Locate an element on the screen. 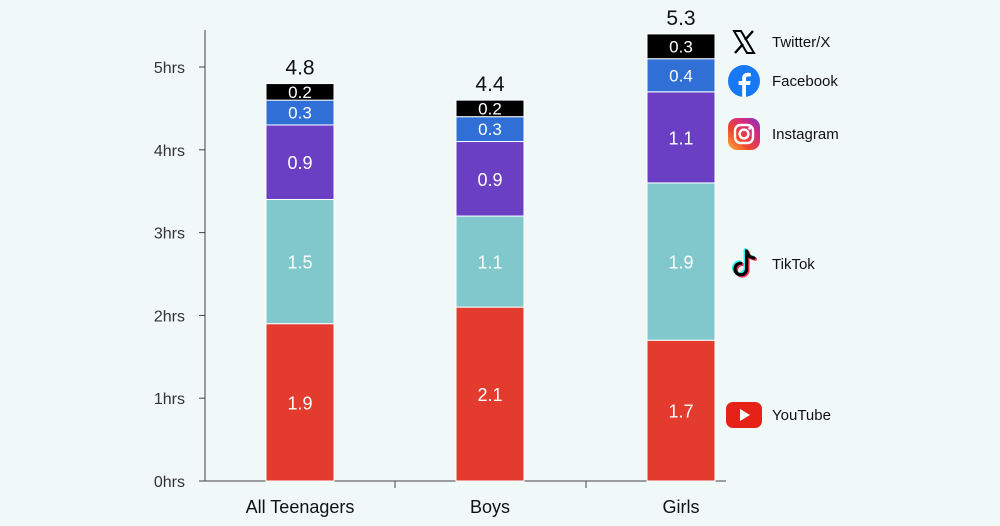 The width and height of the screenshot is (1000, 526). legend-item-instagram: Instagram is located at coordinates (782, 134).